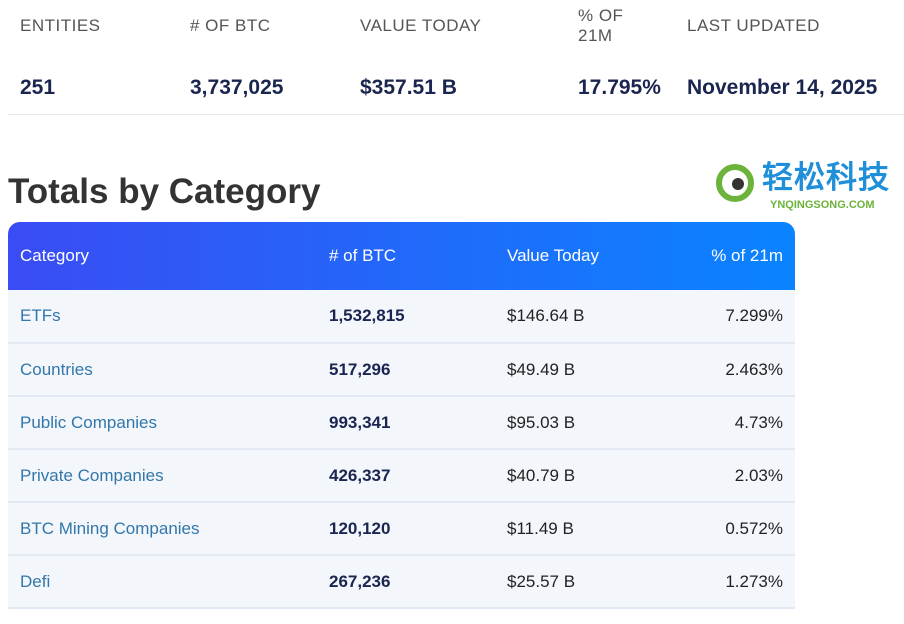  What do you see at coordinates (54, 255) in the screenshot?
I see `header-category: Category` at bounding box center [54, 255].